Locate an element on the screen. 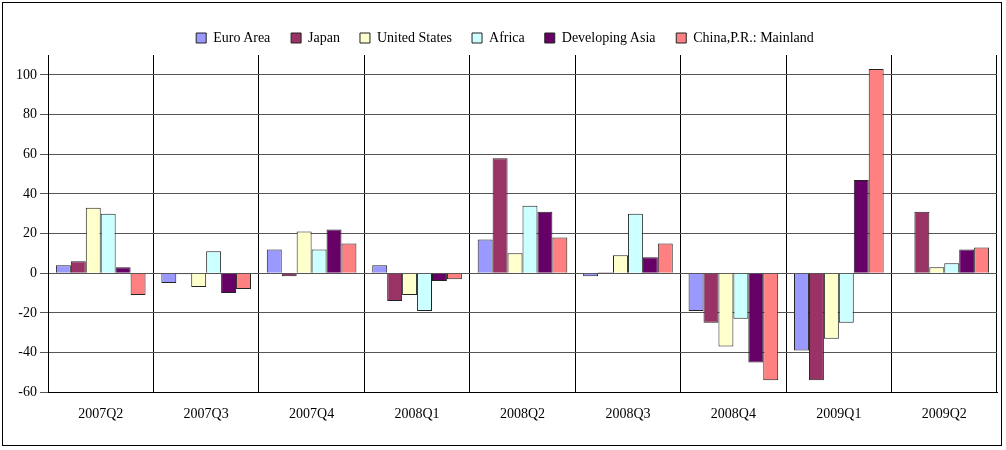 Image resolution: width=1006 pixels, height=450 pixels. legend-label: Euro Area is located at coordinates (242, 37).